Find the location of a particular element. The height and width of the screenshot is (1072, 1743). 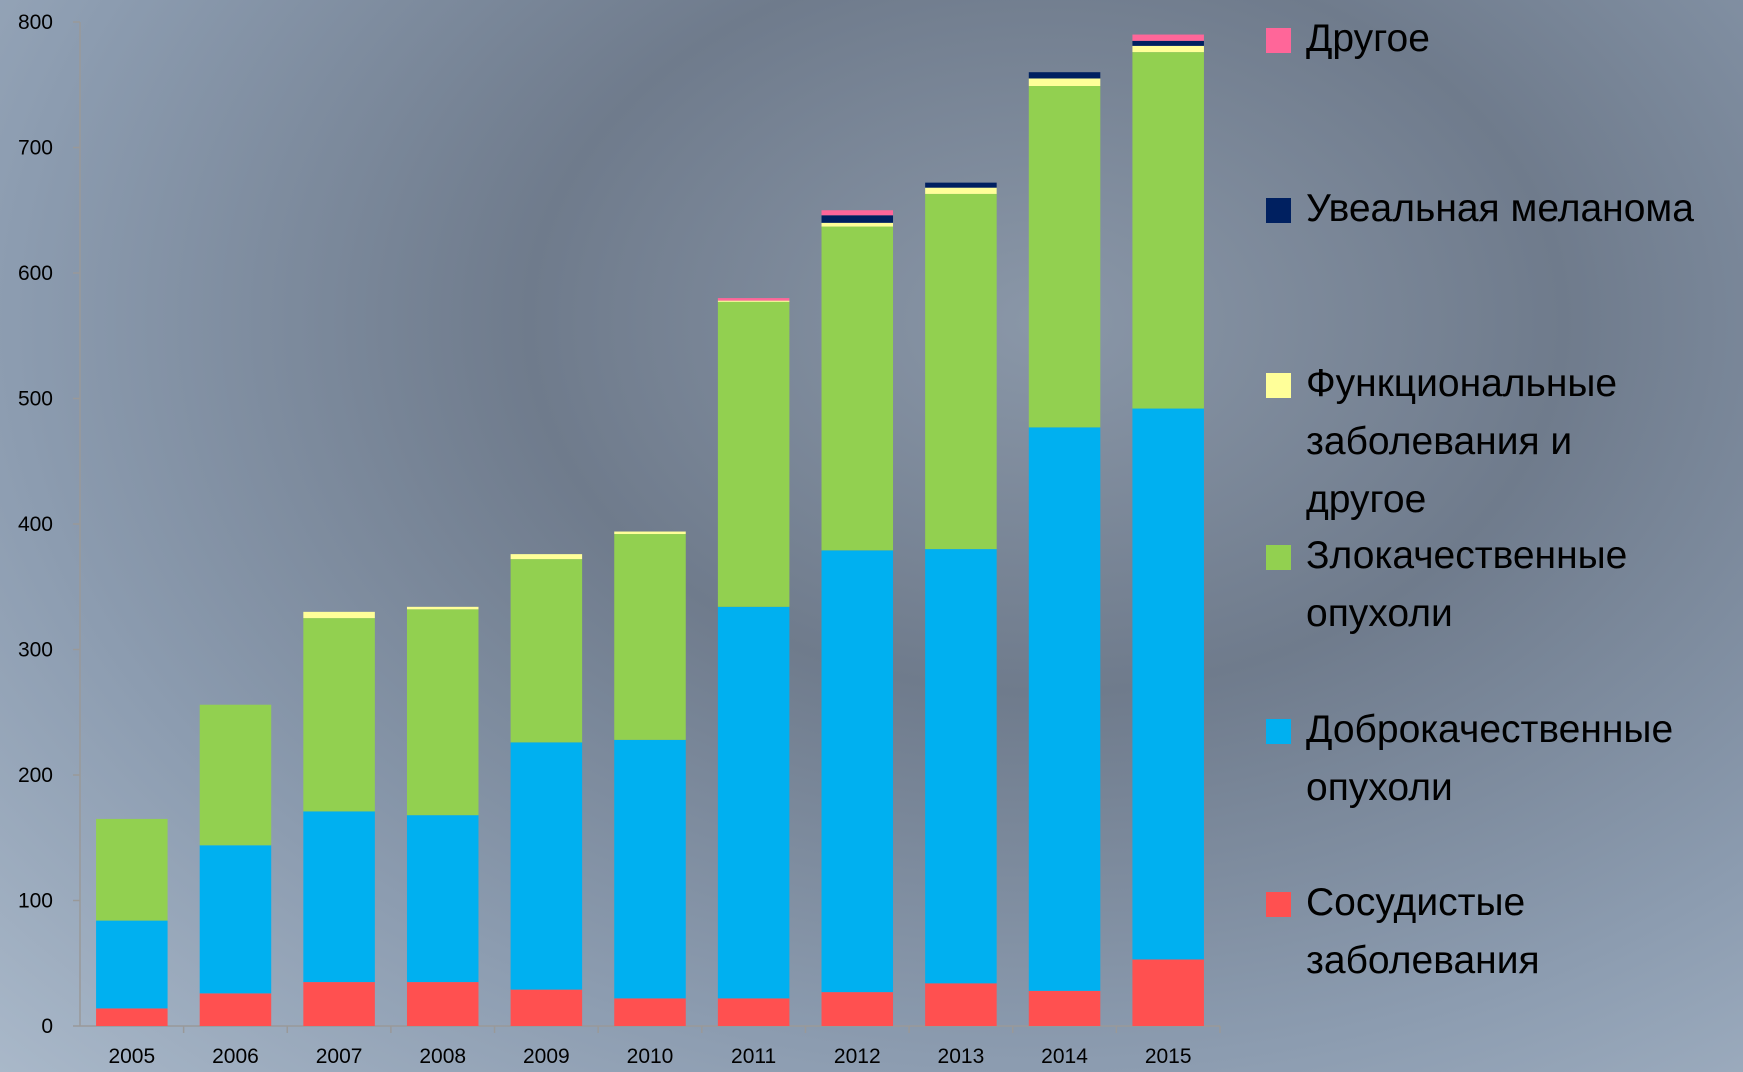

y-tick-label: 0 is located at coordinates (47, 1026).